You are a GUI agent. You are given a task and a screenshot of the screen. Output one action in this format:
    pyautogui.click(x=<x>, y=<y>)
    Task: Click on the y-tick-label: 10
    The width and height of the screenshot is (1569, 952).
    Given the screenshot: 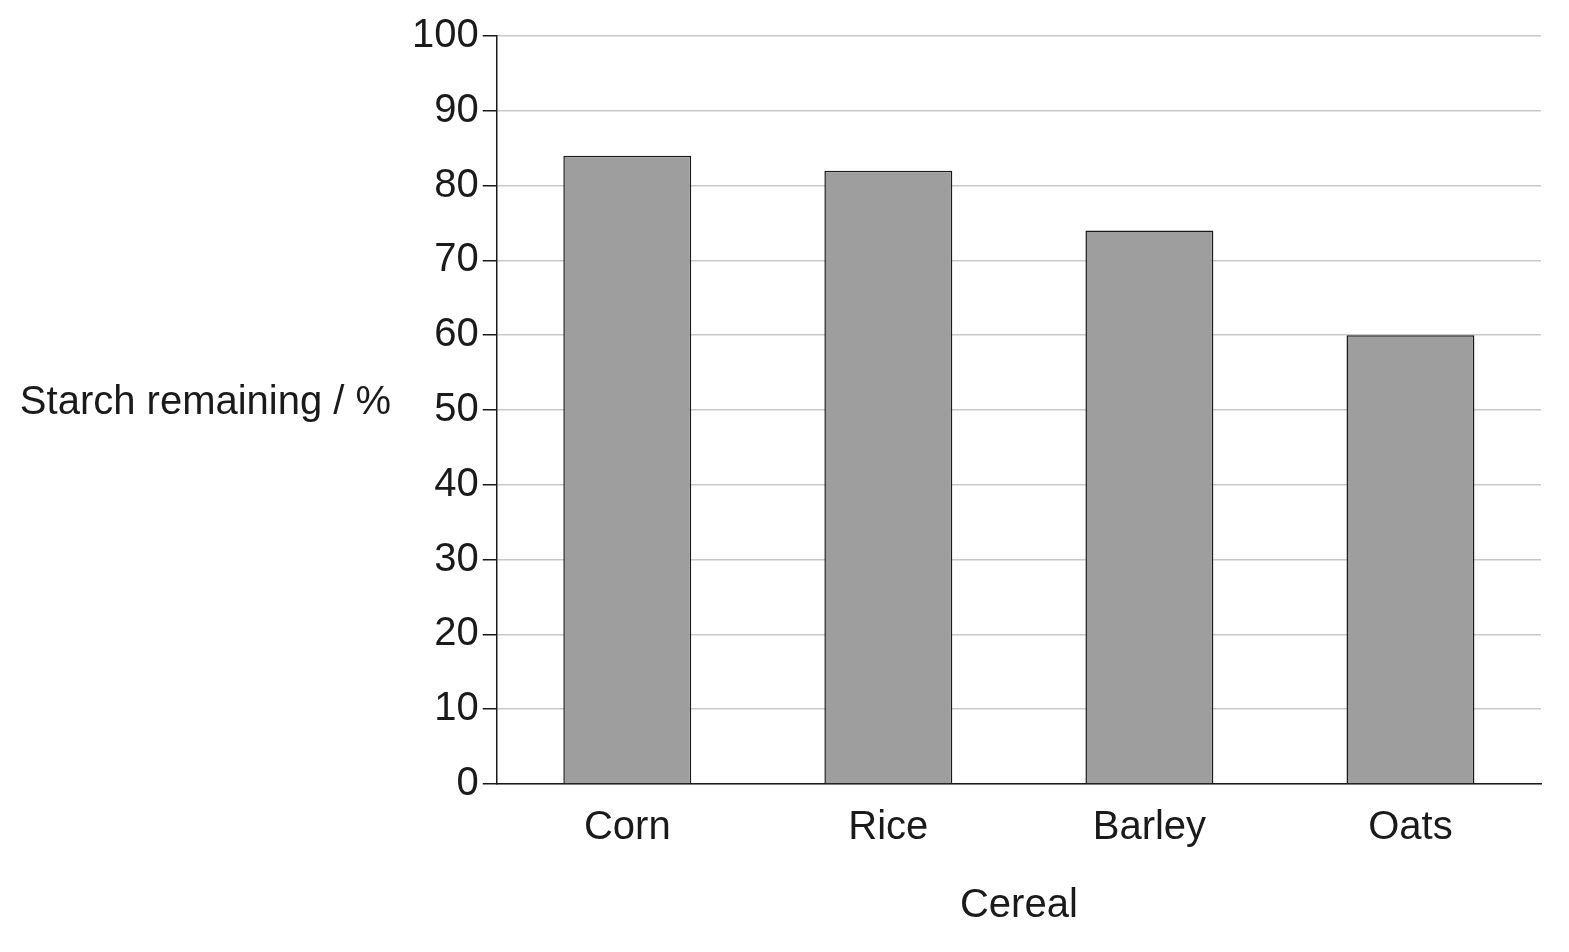 What is the action you would take?
    pyautogui.click(x=456, y=706)
    